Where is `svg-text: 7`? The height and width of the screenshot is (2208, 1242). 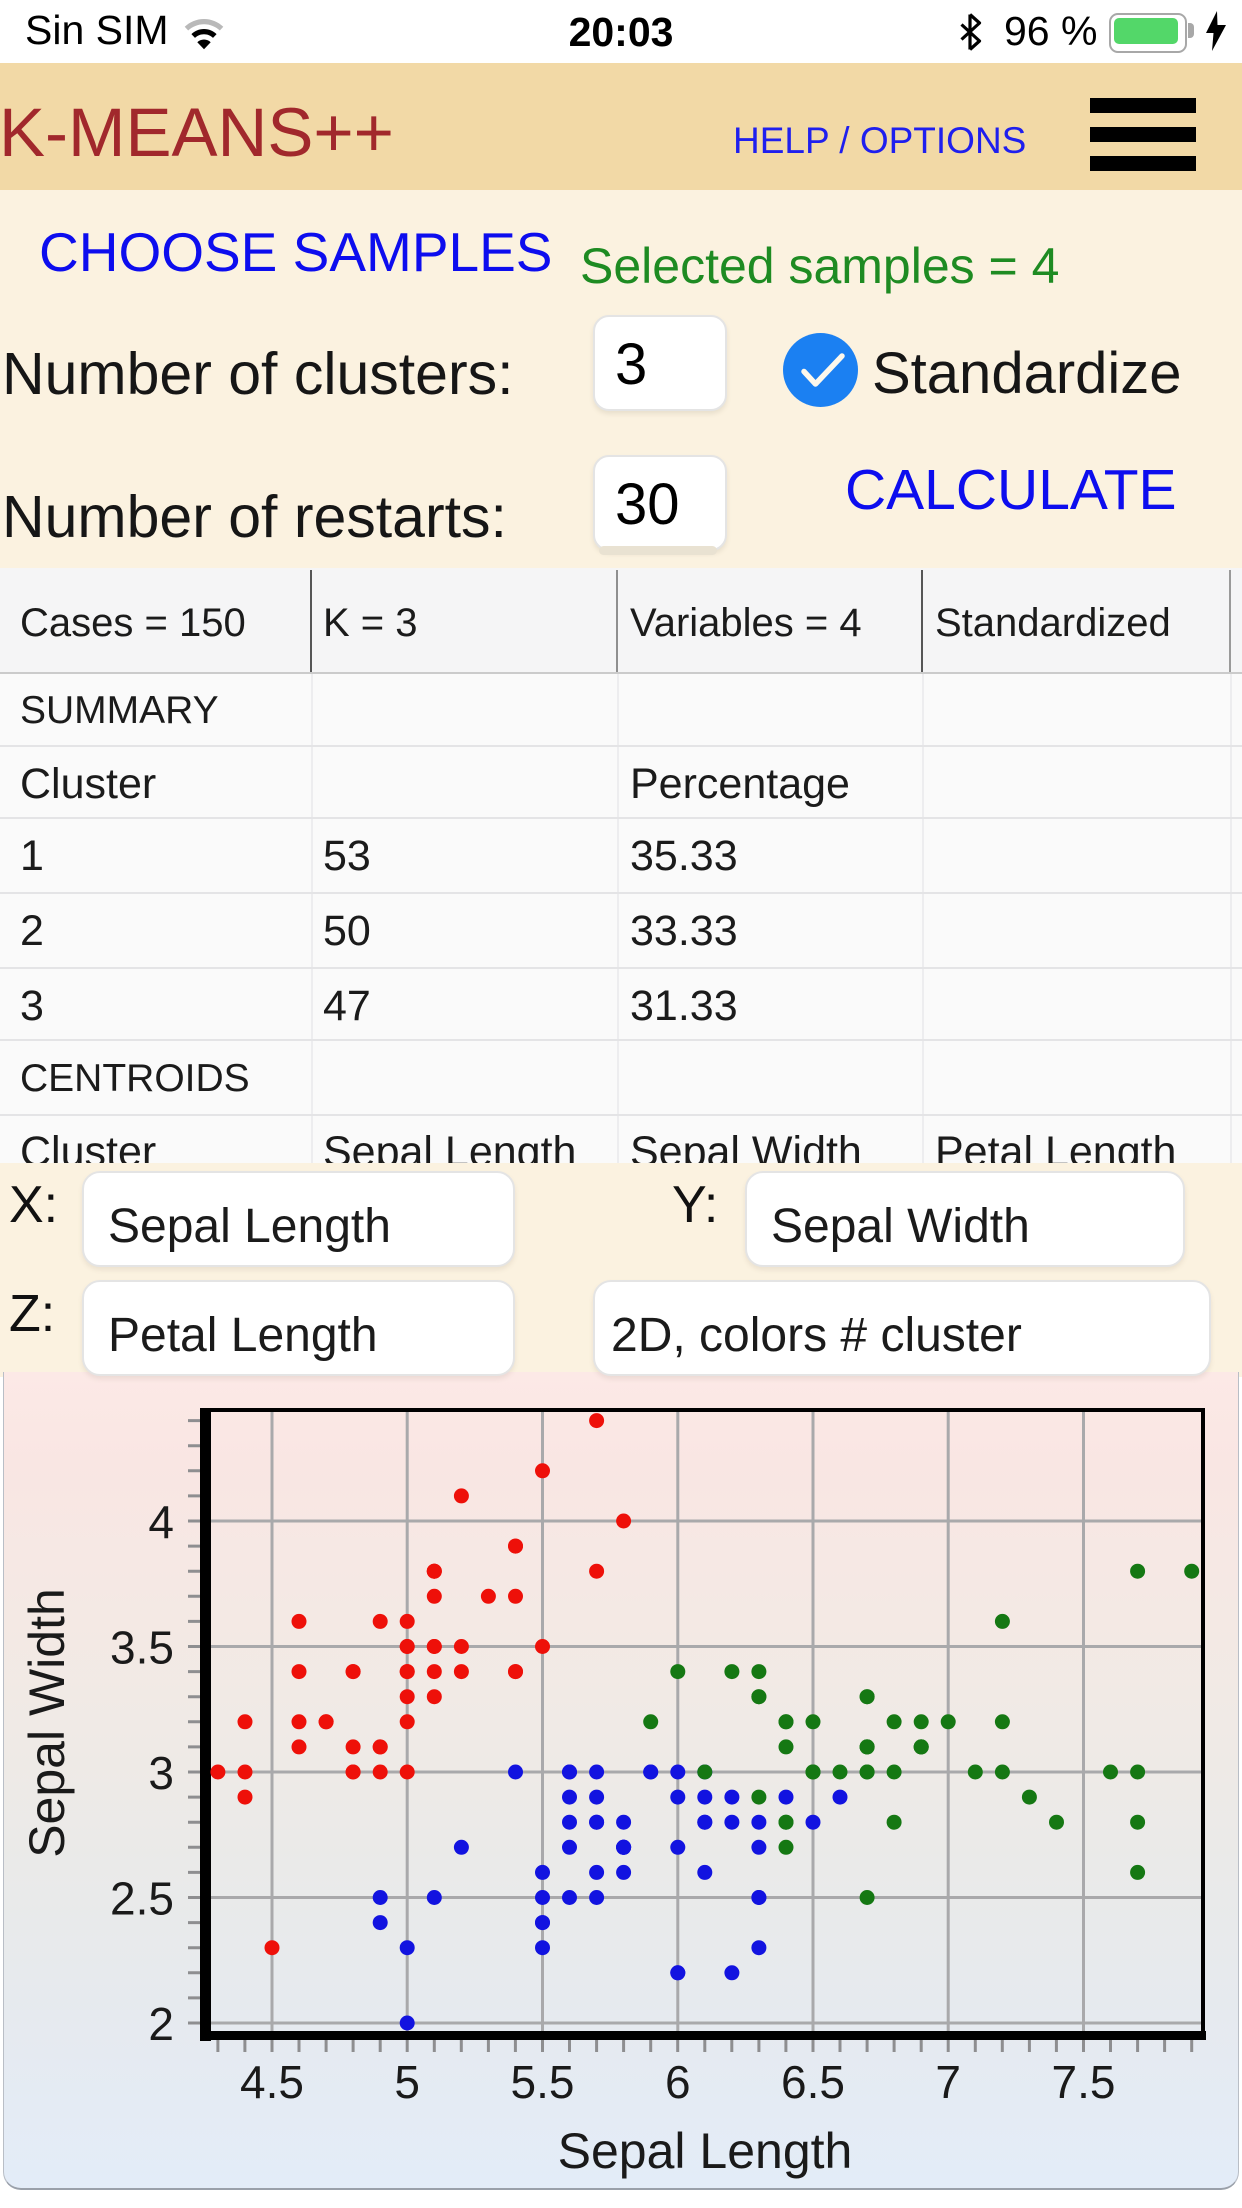
svg-text: 7 is located at coordinates (948, 2082).